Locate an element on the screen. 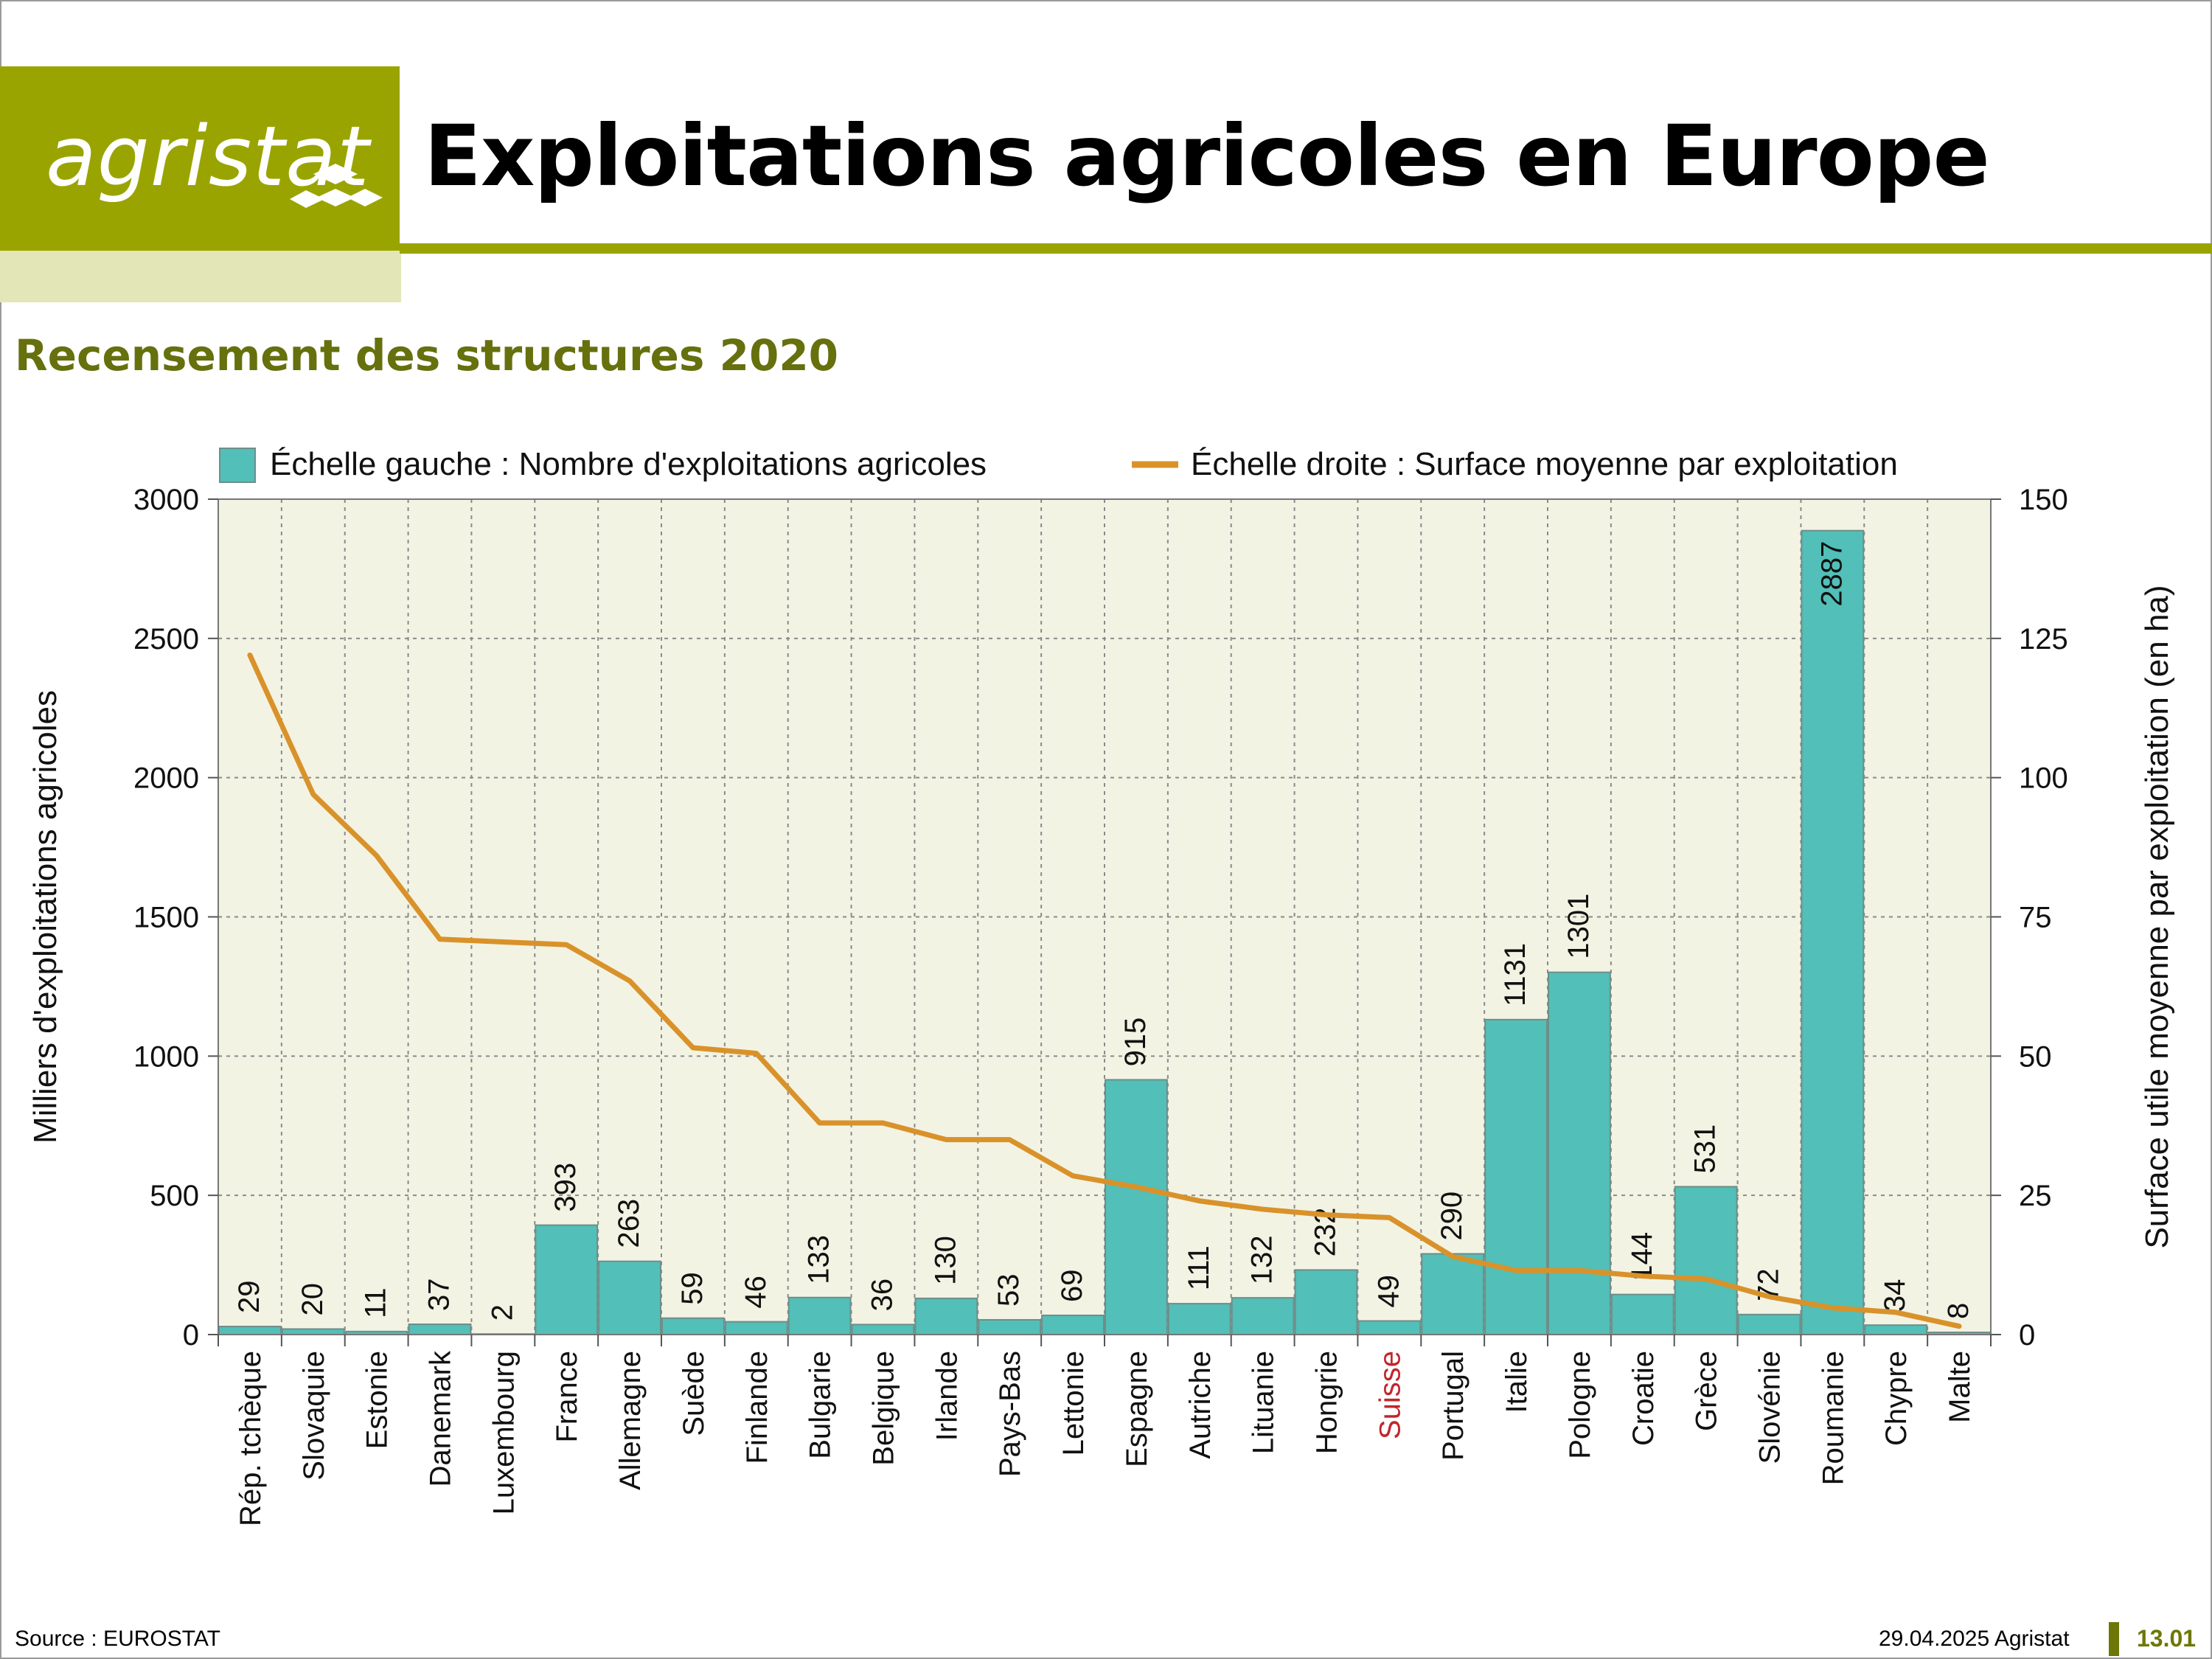  data-label: 393 is located at coordinates (565, 1187).